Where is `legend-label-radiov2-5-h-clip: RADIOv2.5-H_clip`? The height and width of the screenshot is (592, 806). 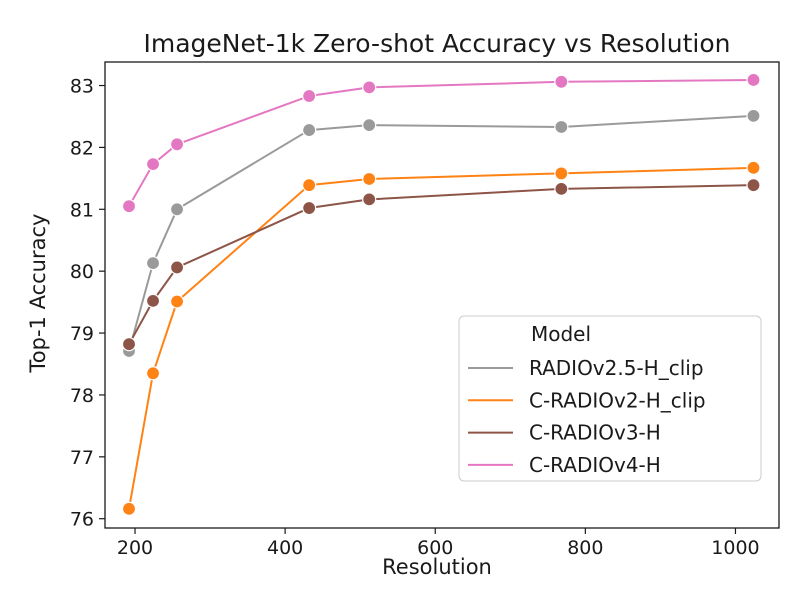
legend-label-radiov2-5-h-clip: RADIOv2.5-H_clip is located at coordinates (616, 368).